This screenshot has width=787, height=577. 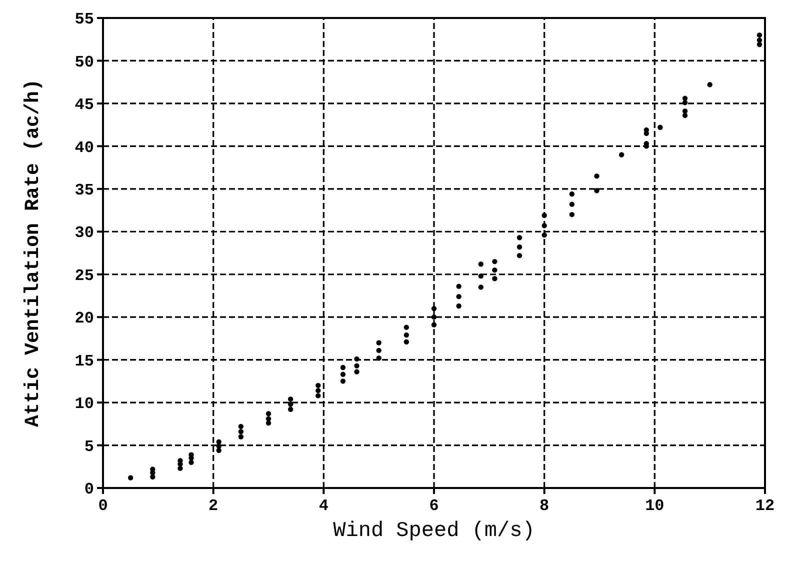 What do you see at coordinates (545, 506) in the screenshot?
I see `x-tick-label: 8` at bounding box center [545, 506].